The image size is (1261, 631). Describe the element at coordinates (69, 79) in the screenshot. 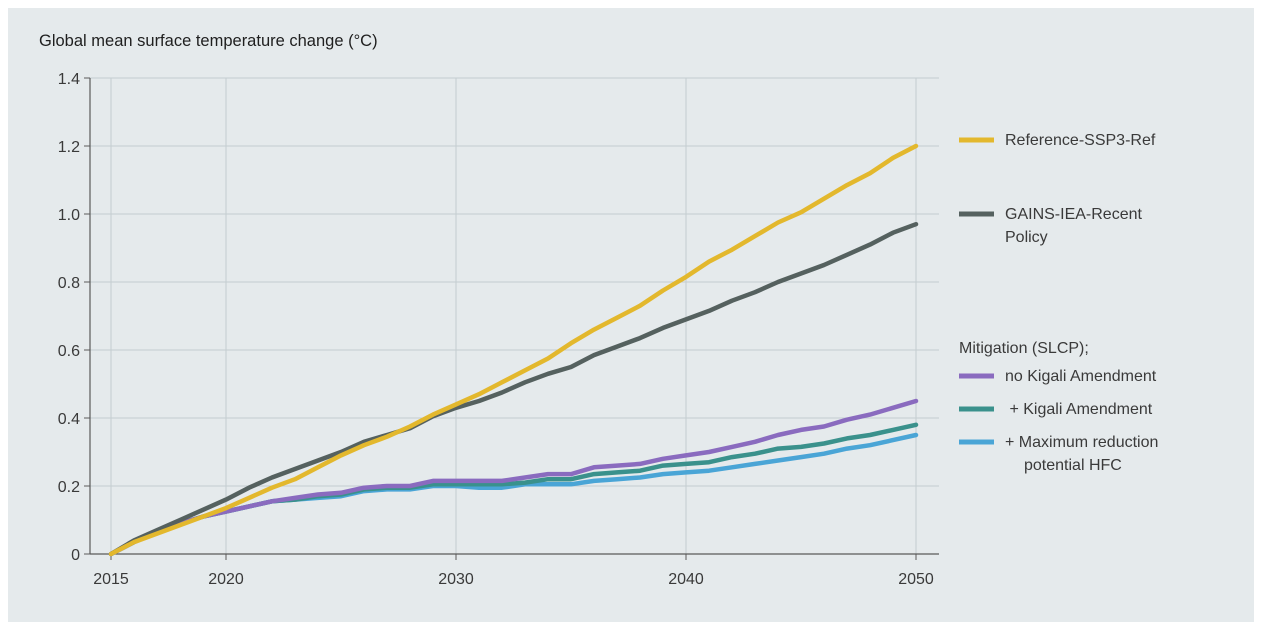

I see `y-tick-label: 1.4` at that location.